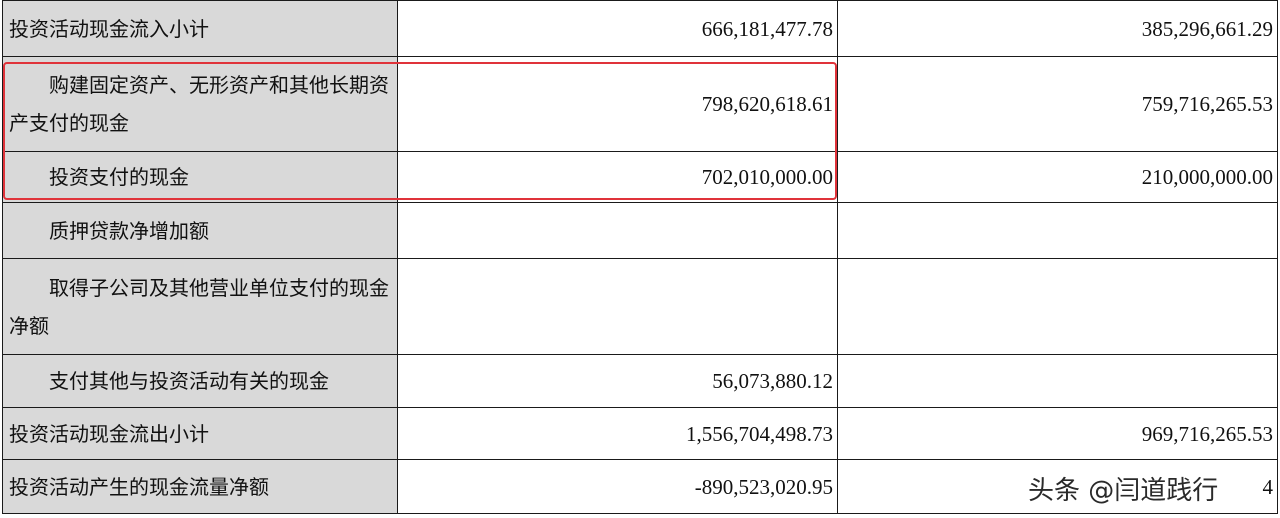  Describe the element at coordinates (1057, 433) in the screenshot. I see `prior-period-value: 969,716,265.53` at that location.